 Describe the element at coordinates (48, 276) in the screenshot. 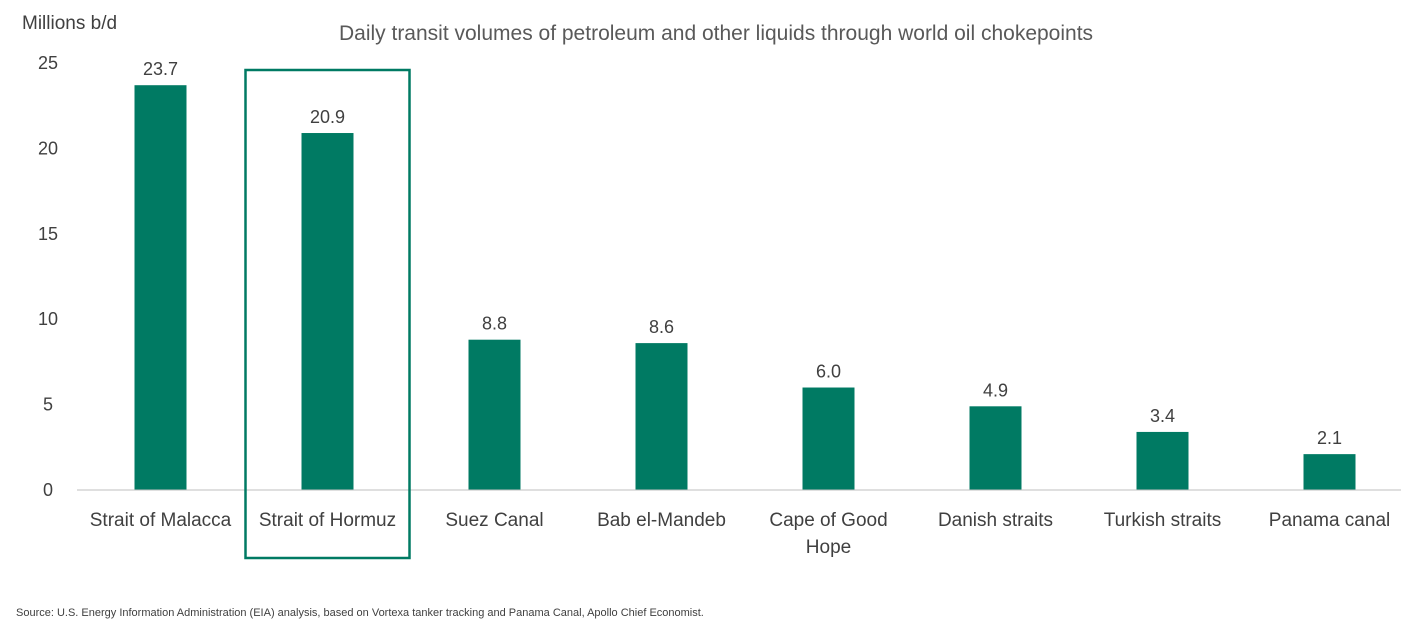

I see `y-axis: 0 5 10 15 20 25` at that location.